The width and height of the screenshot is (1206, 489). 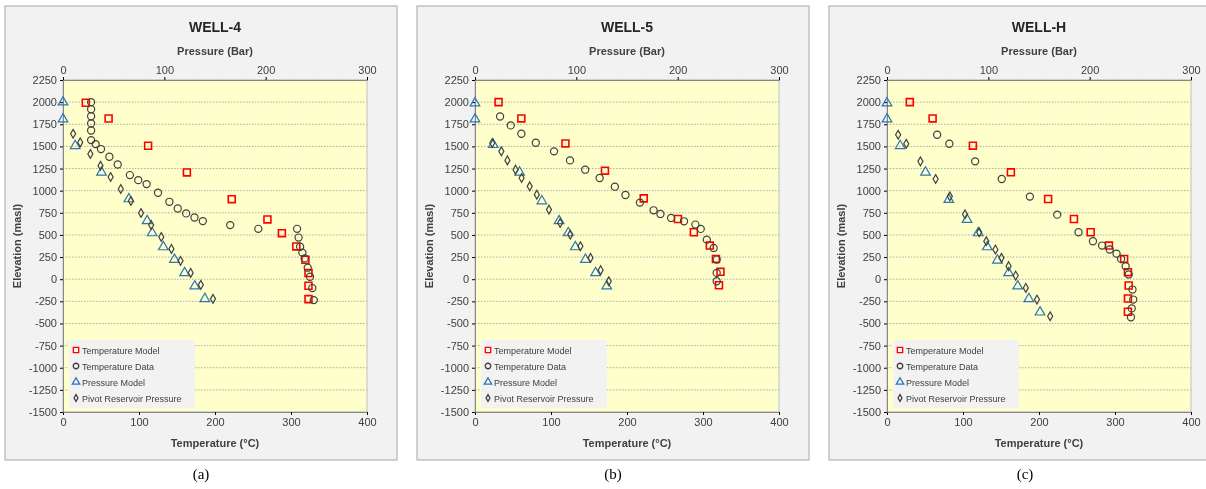 What do you see at coordinates (877, 279) in the screenshot?
I see `y-tick-label: 0` at bounding box center [877, 279].